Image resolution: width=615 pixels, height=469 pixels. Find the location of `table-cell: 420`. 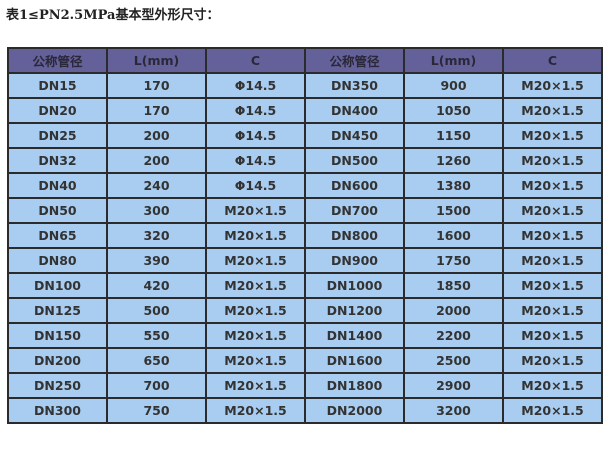

table-cell: 420 is located at coordinates (156, 285).